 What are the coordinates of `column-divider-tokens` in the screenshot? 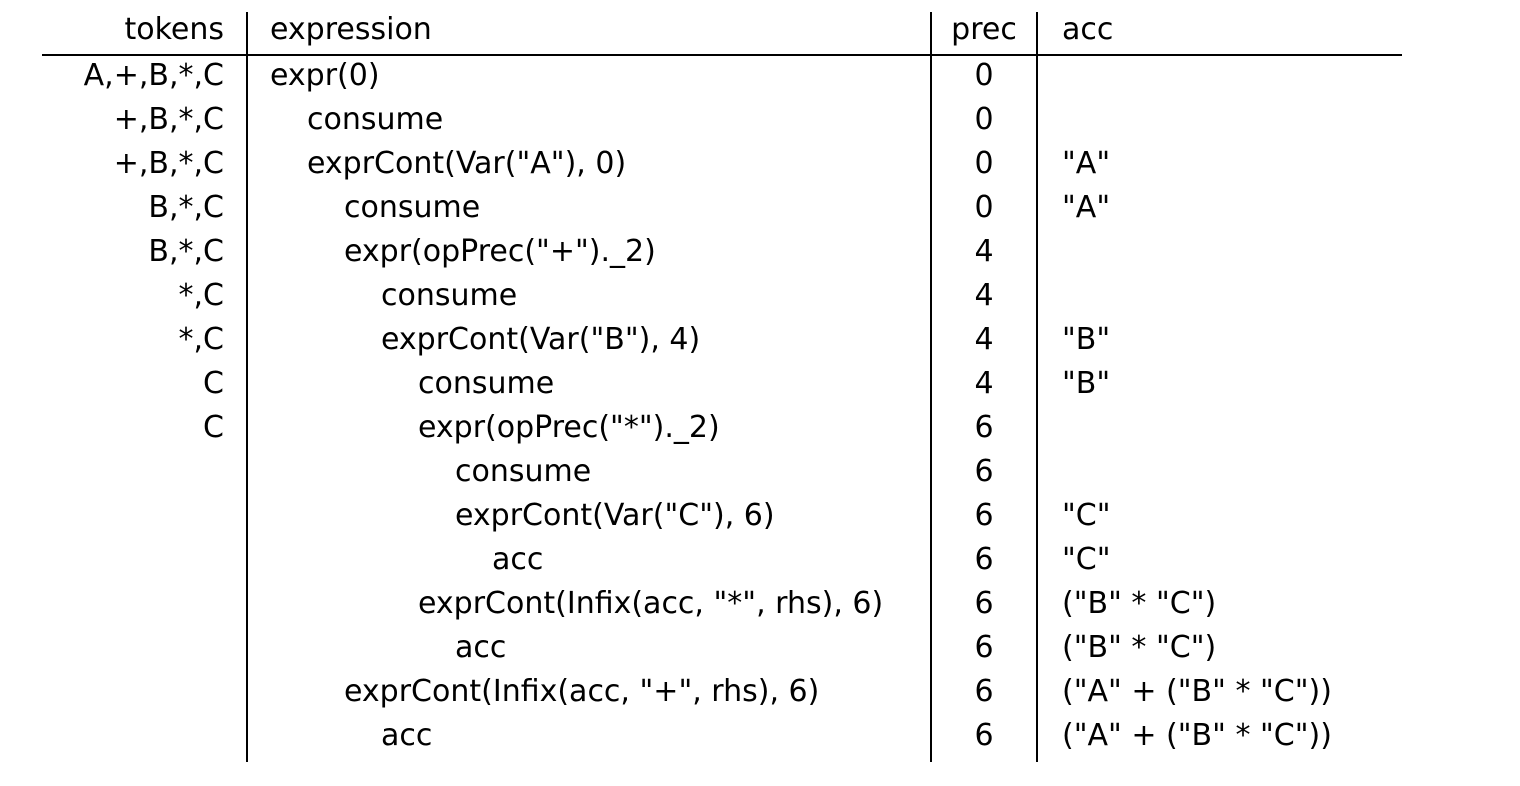 It's located at (247, 387).